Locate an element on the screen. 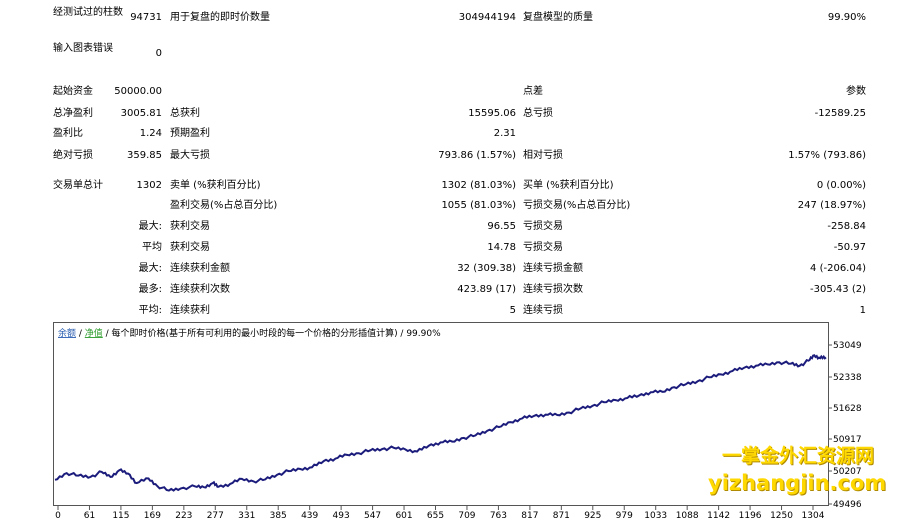 The width and height of the screenshot is (900, 528). model-quality-label: 复盘模型的质量 is located at coordinates (558, 17).